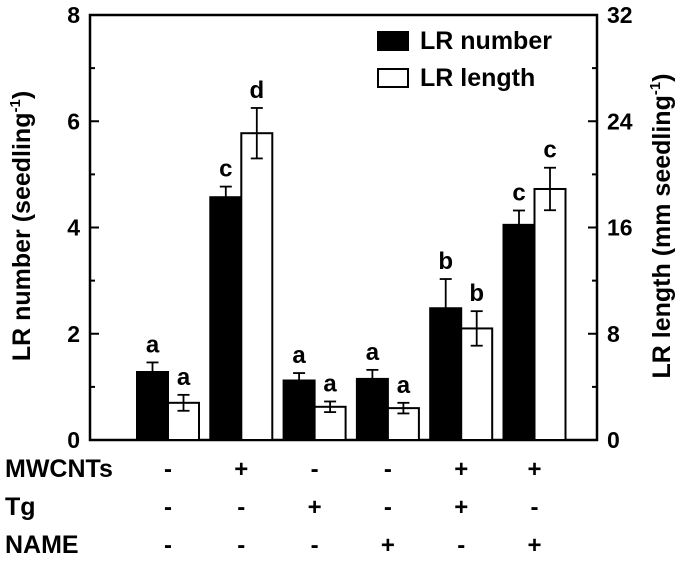 The width and height of the screenshot is (685, 563). What do you see at coordinates (22, 95) in the screenshot?
I see `left-y-axis-label-close: )` at bounding box center [22, 95].